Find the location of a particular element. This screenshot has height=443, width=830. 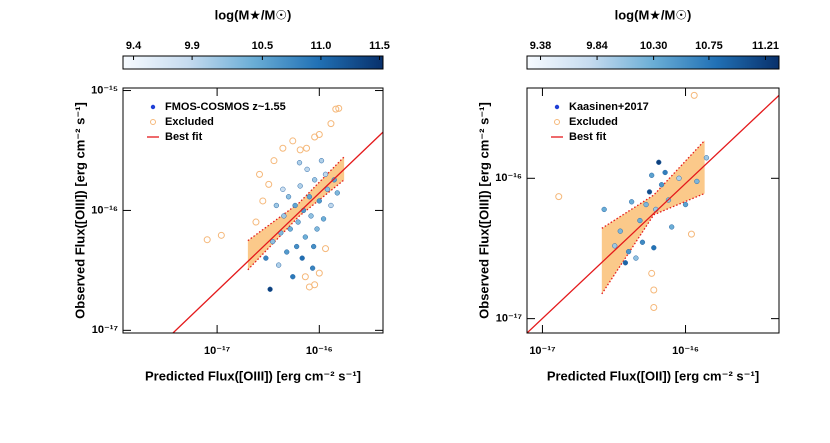

colorbar-tick-label: 9.38 is located at coordinates (540, 46).